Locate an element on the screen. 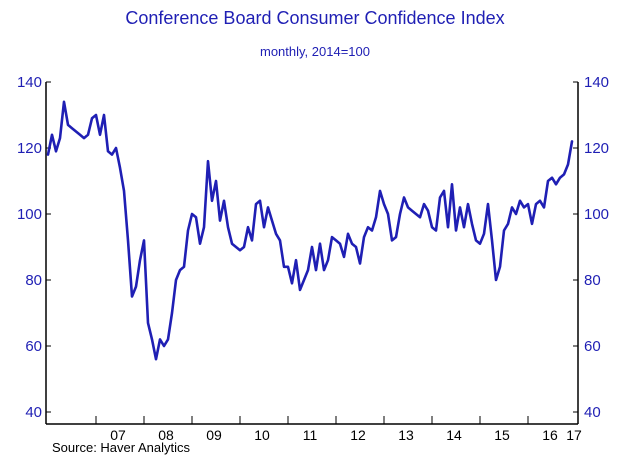 The image size is (630, 473). left-y-tick-label: 140 is located at coordinates (29, 82).